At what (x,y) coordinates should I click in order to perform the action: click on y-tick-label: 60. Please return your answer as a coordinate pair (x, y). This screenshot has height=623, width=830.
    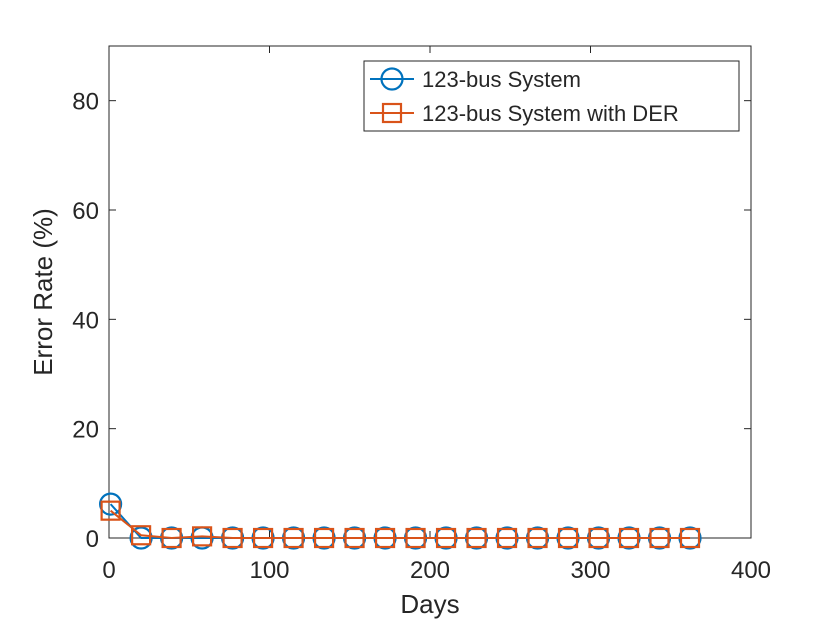
    Looking at the image, I should click on (85, 211).